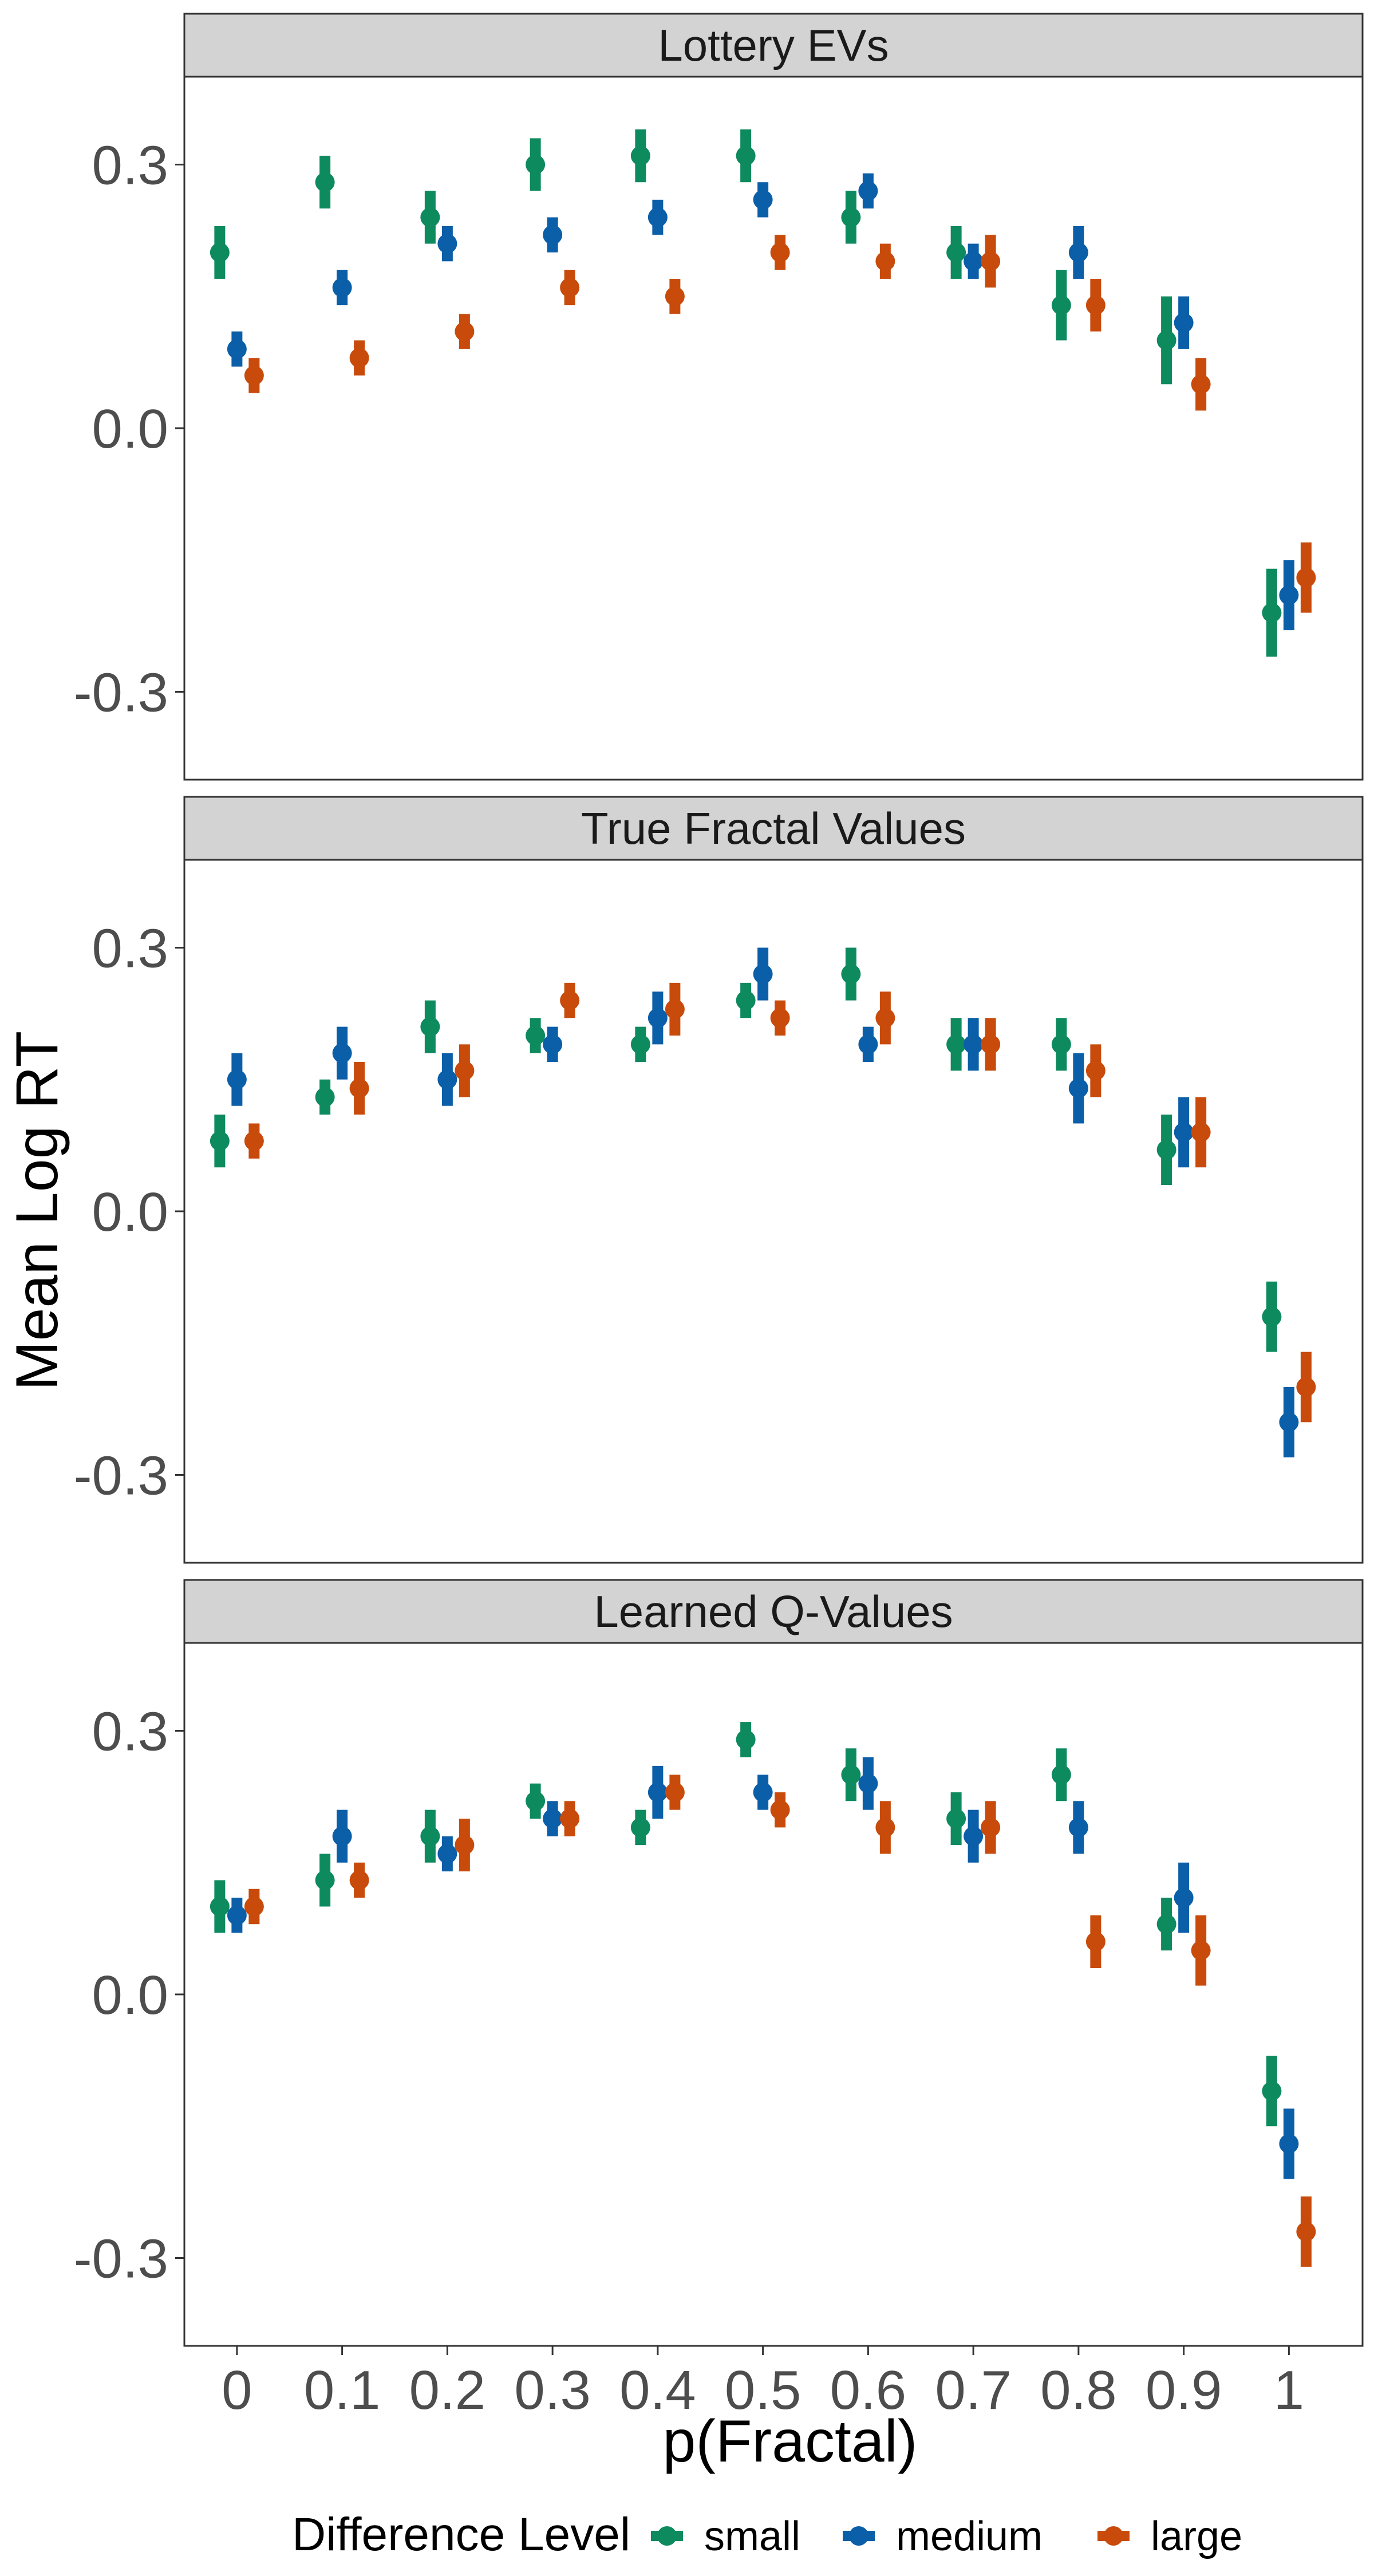 The width and height of the screenshot is (1374, 2576). What do you see at coordinates (943, 2536) in the screenshot?
I see `legend-item-medium: medium` at bounding box center [943, 2536].